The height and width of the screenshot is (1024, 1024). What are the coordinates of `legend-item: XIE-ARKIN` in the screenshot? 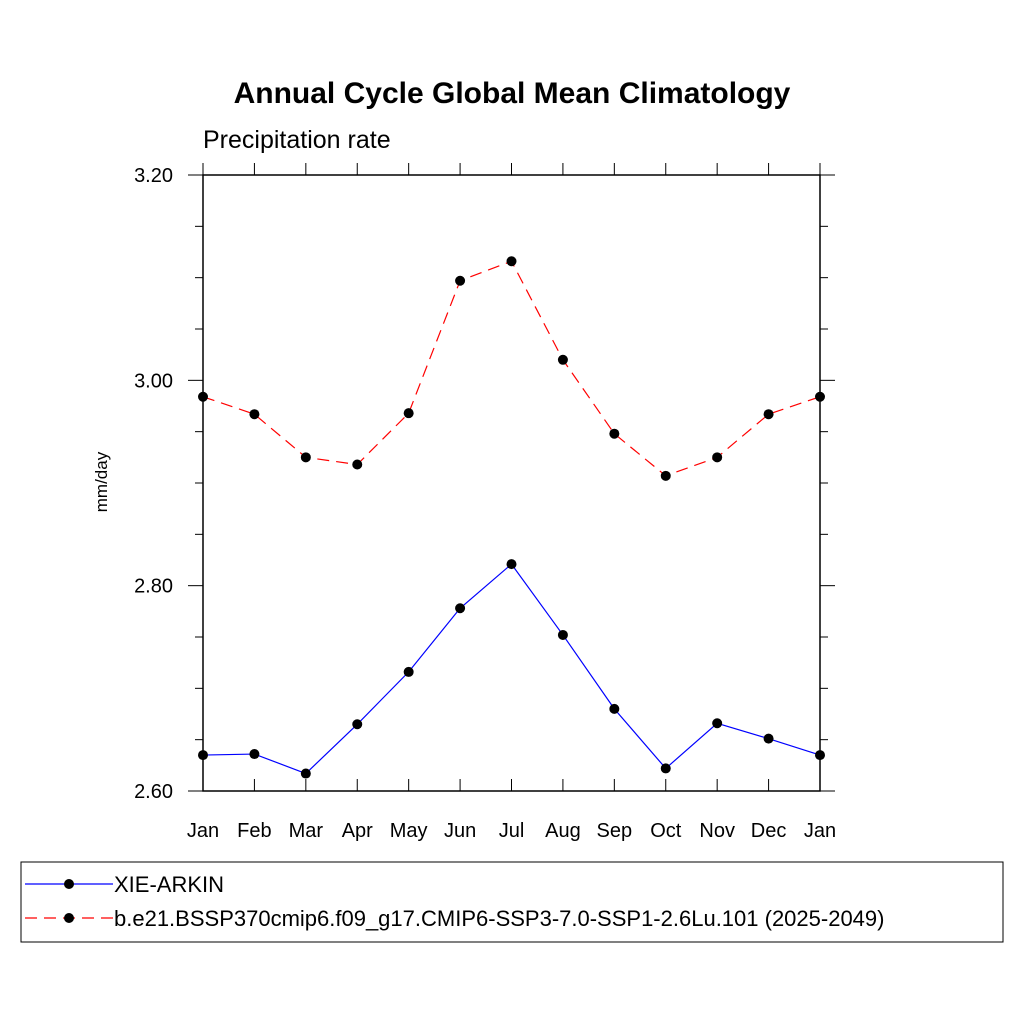 It's located at (124, 884).